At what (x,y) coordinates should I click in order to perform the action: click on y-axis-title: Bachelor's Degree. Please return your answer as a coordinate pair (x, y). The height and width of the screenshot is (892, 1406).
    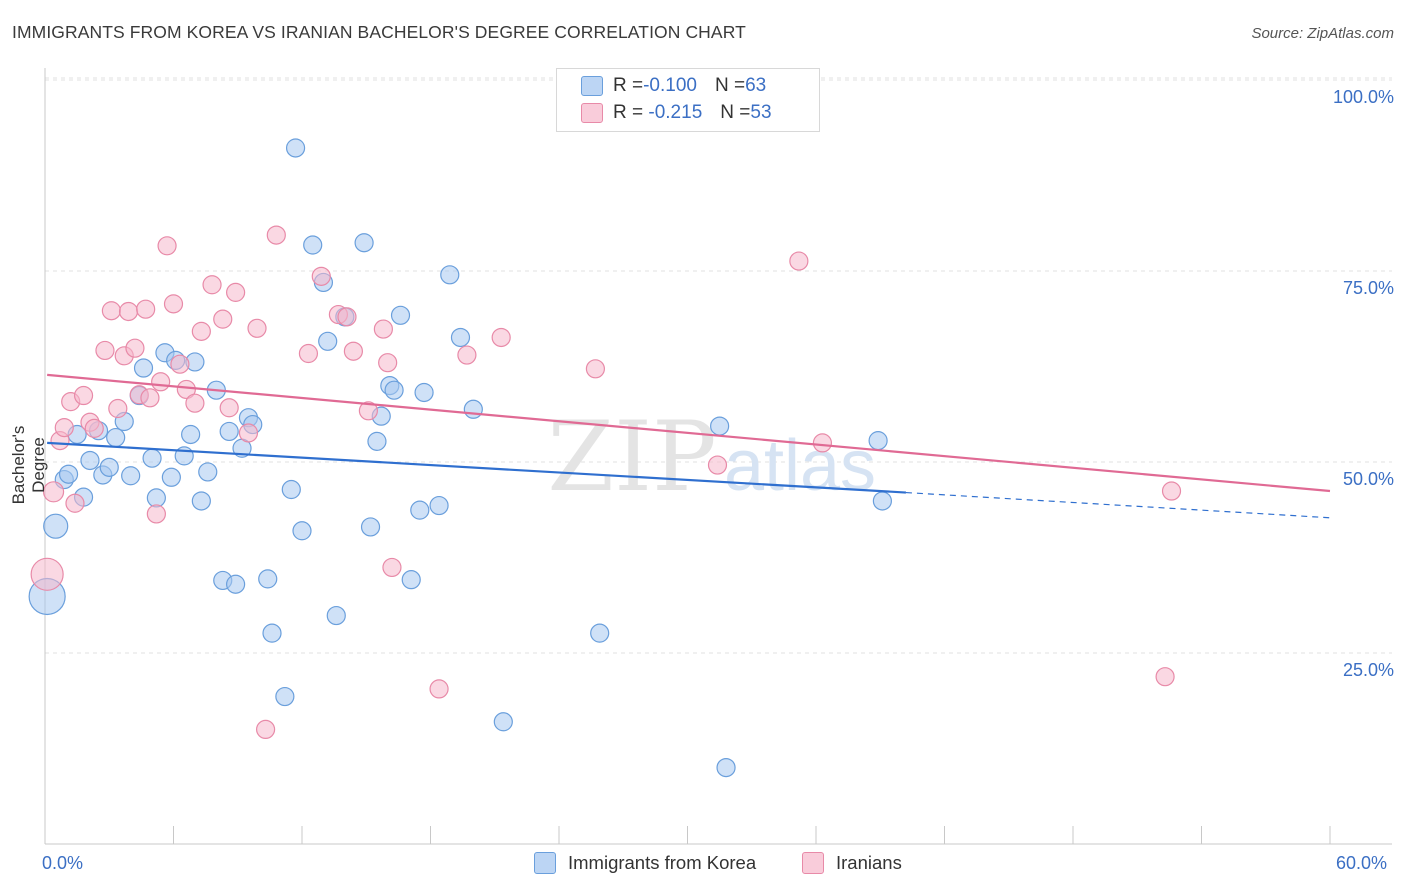
    Looking at the image, I should click on (28, 465).